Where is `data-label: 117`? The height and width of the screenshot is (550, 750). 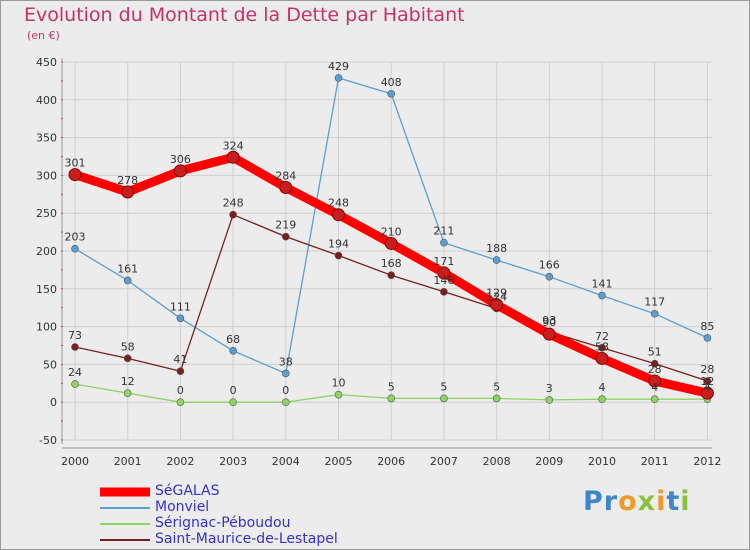
data-label: 117 is located at coordinates (654, 302).